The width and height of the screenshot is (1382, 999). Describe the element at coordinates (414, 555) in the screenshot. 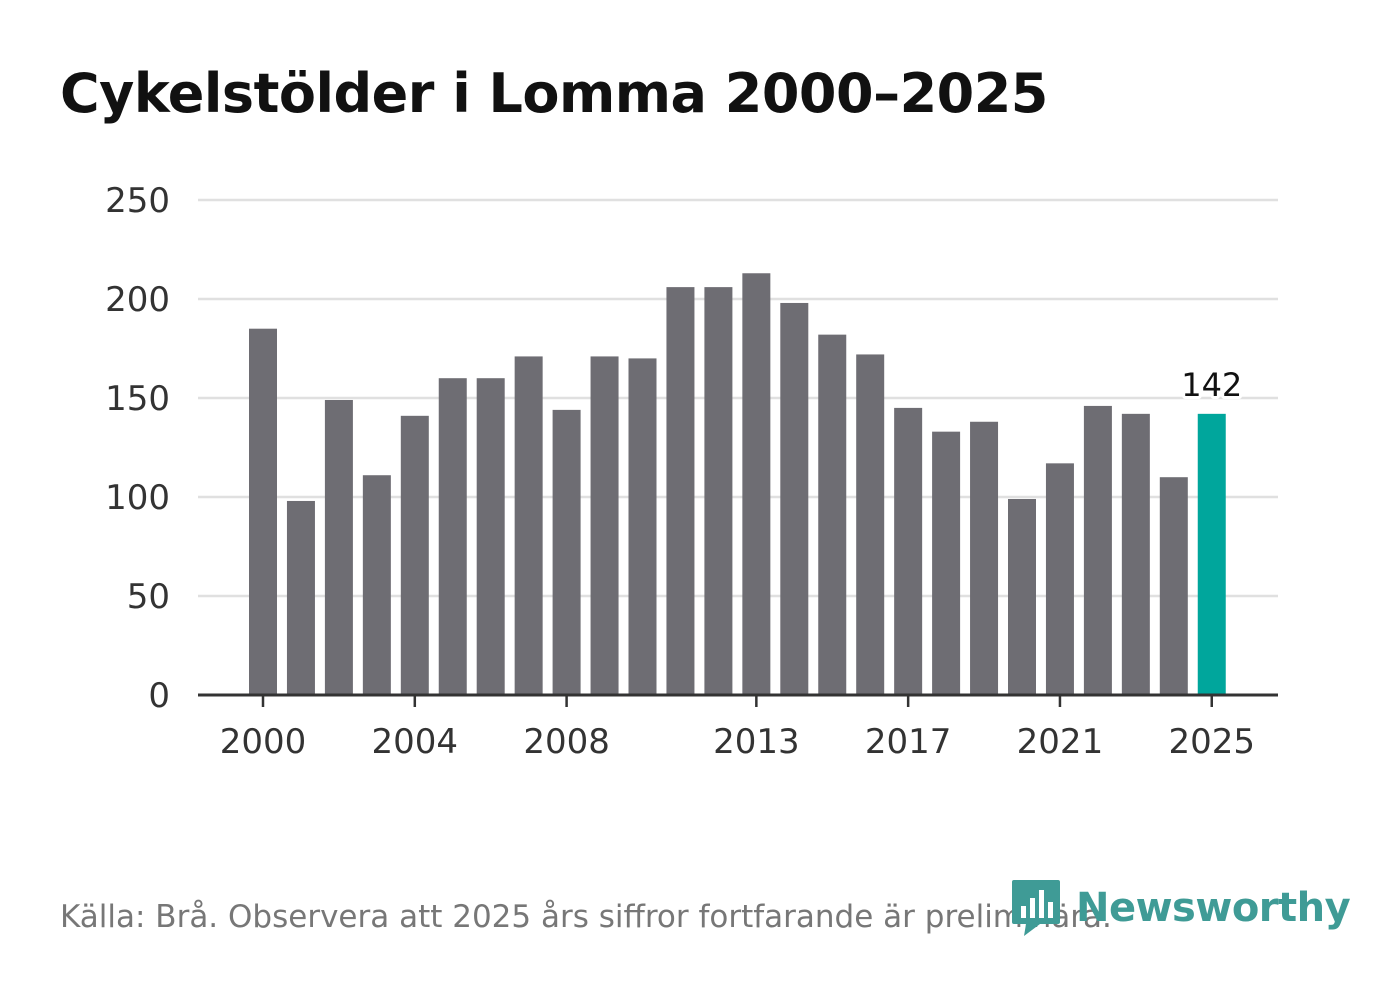

I see `bar-2004` at that location.